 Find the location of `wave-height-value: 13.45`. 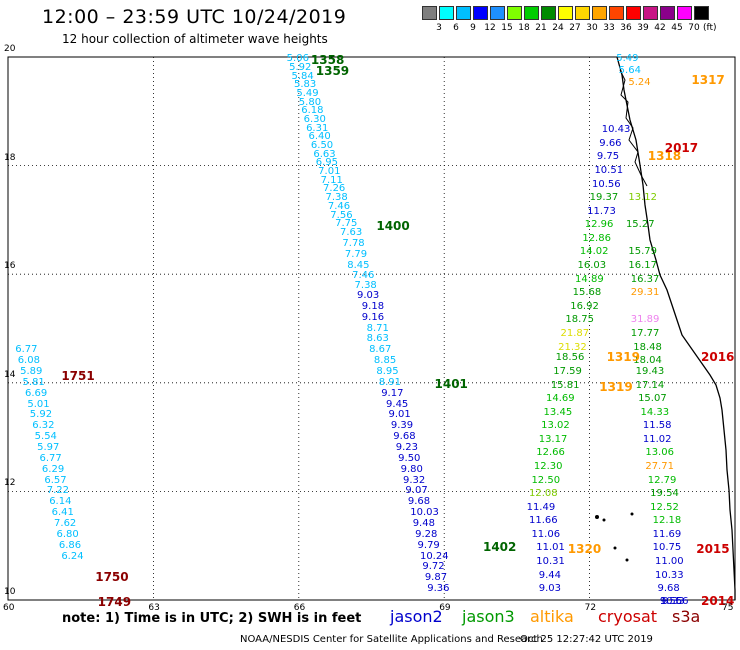

wave-height-value: 13.45 is located at coordinates (558, 412).